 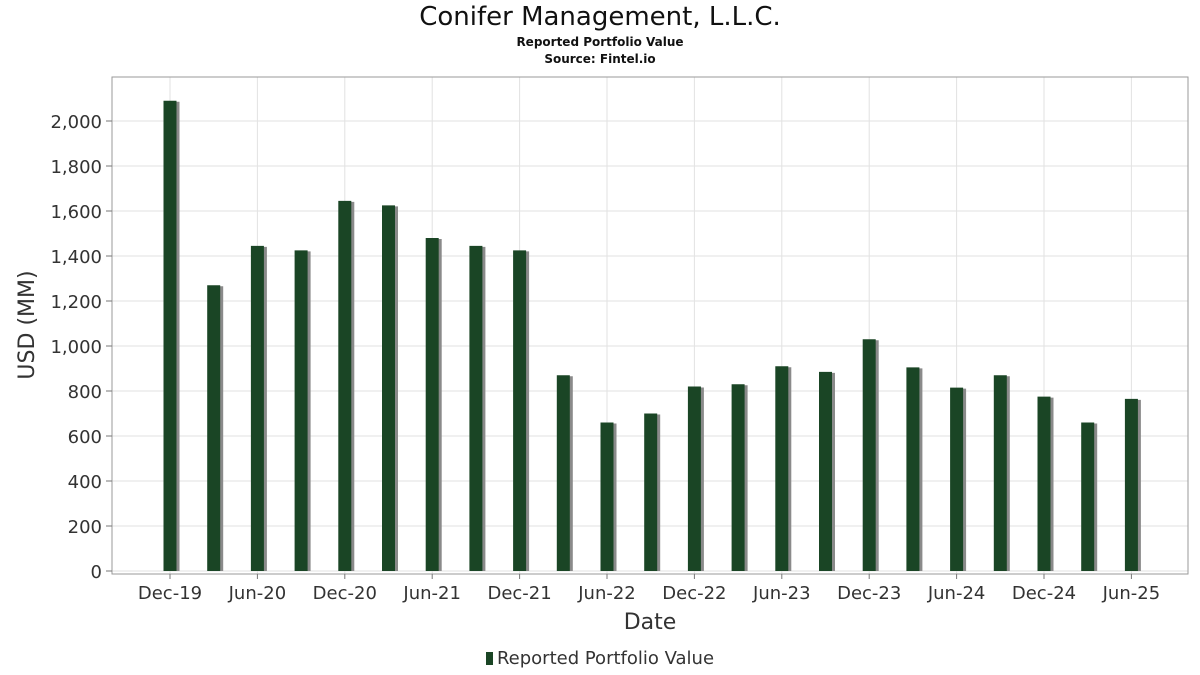 What do you see at coordinates (257, 593) in the screenshot?
I see `x-tick-label: Jun-20` at bounding box center [257, 593].